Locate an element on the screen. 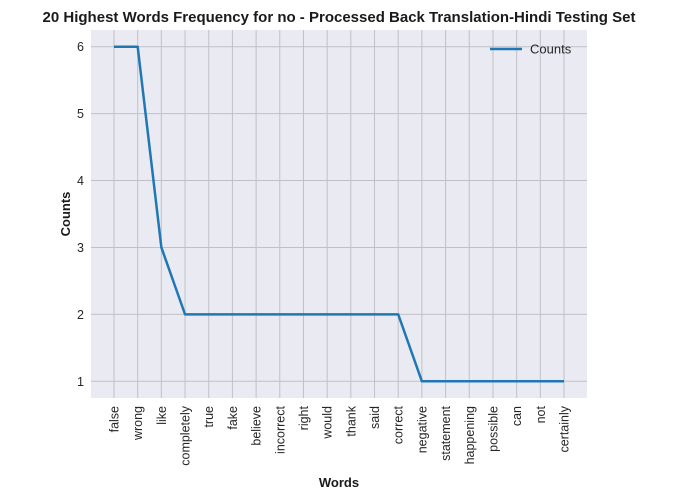  x-tick-label: statement is located at coordinates (446, 432).